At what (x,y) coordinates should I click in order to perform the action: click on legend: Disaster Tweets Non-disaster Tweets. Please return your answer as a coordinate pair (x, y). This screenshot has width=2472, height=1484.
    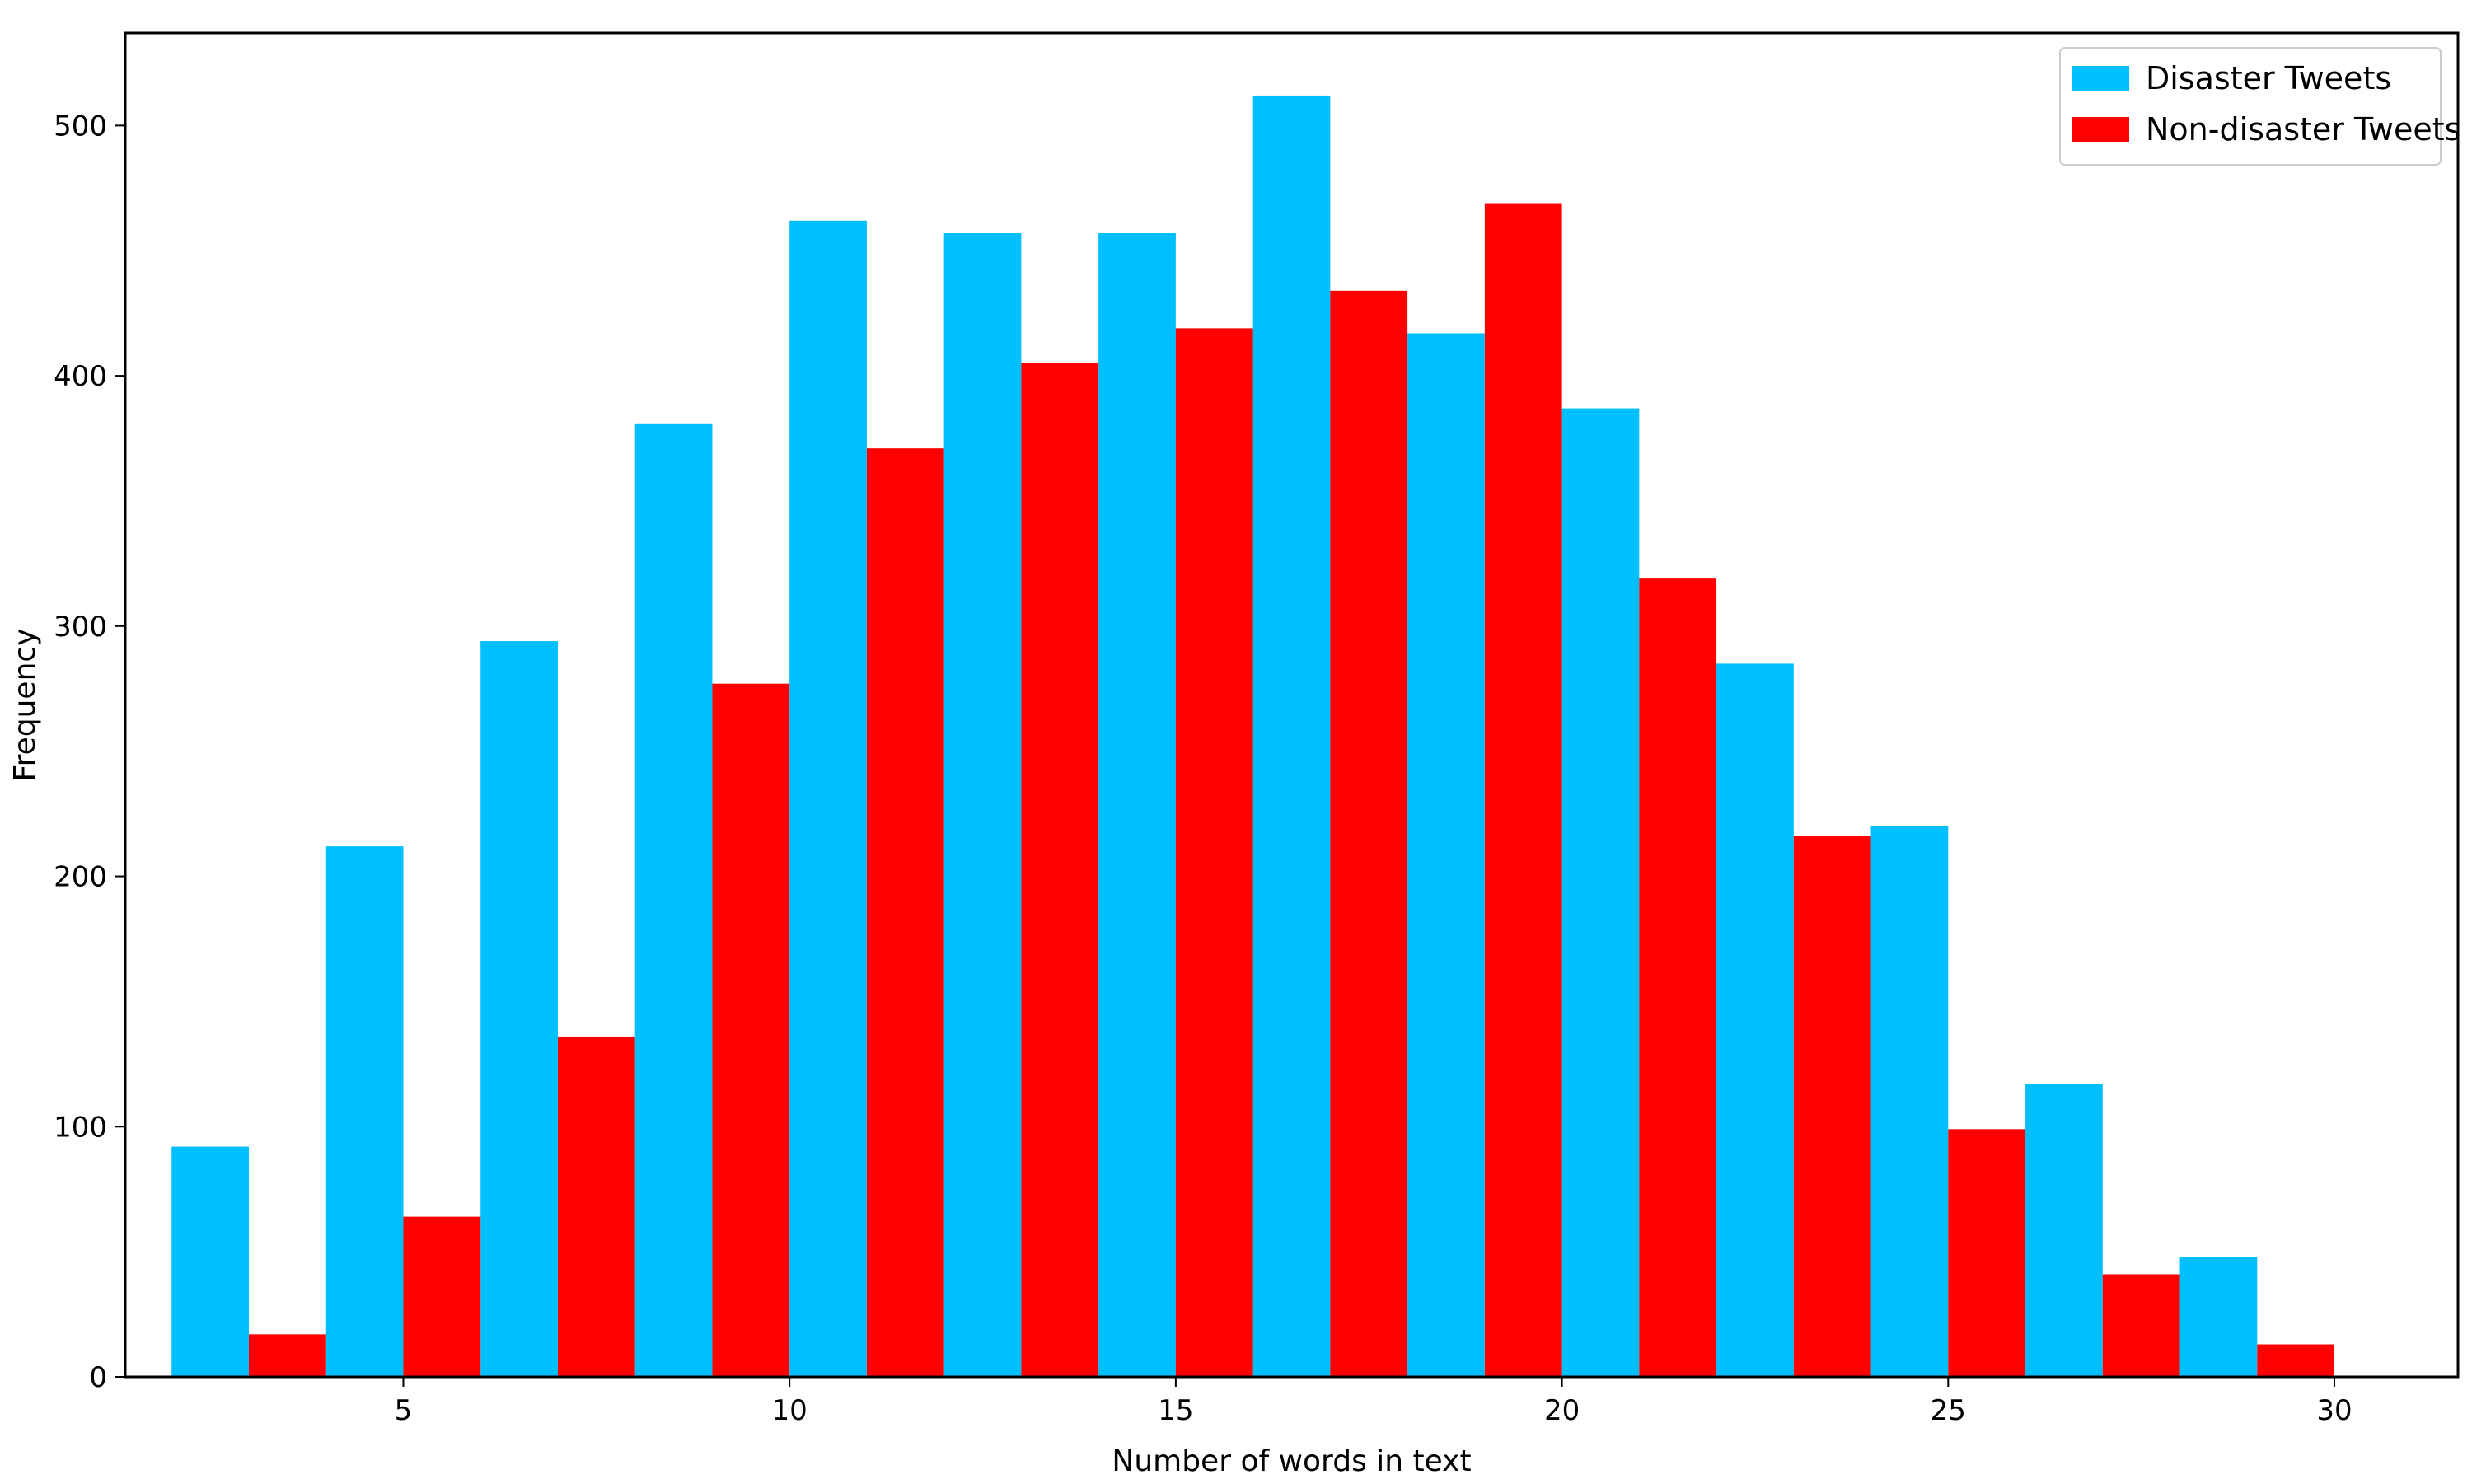
    Looking at the image, I should click on (2259, 107).